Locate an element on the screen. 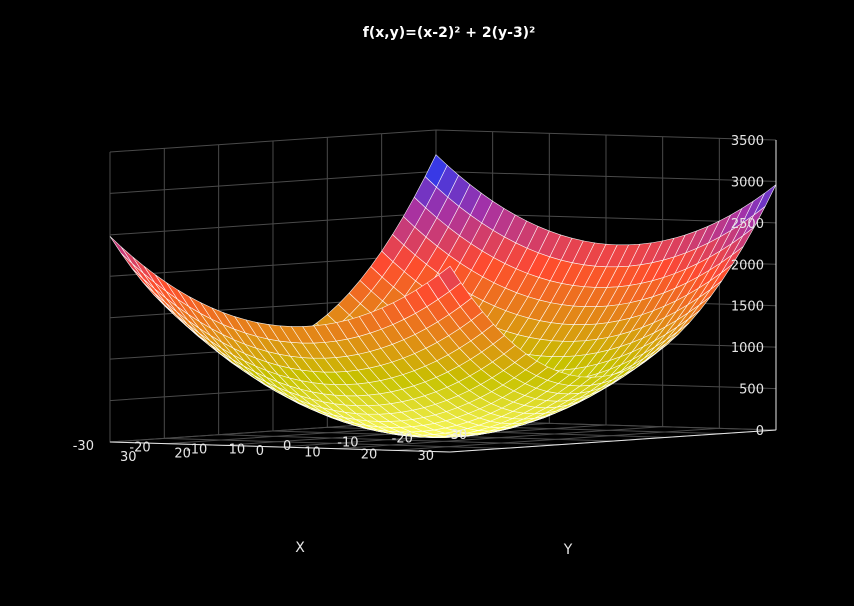  x-tick-label: 20 is located at coordinates (369, 454).